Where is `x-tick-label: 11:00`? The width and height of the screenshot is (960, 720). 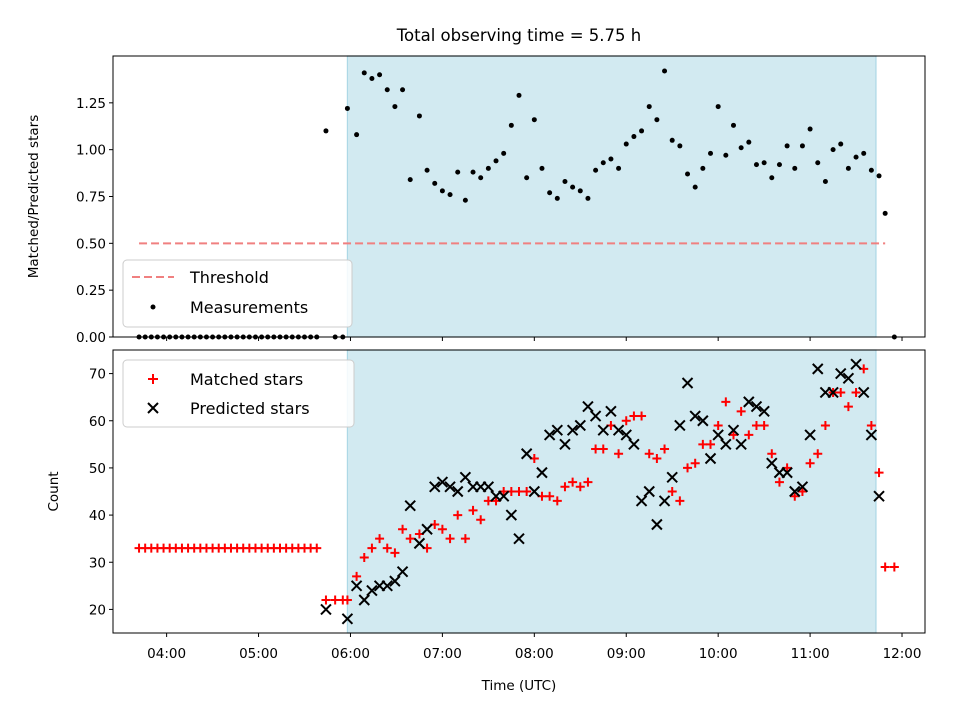
x-tick-label: 11:00 is located at coordinates (810, 654).